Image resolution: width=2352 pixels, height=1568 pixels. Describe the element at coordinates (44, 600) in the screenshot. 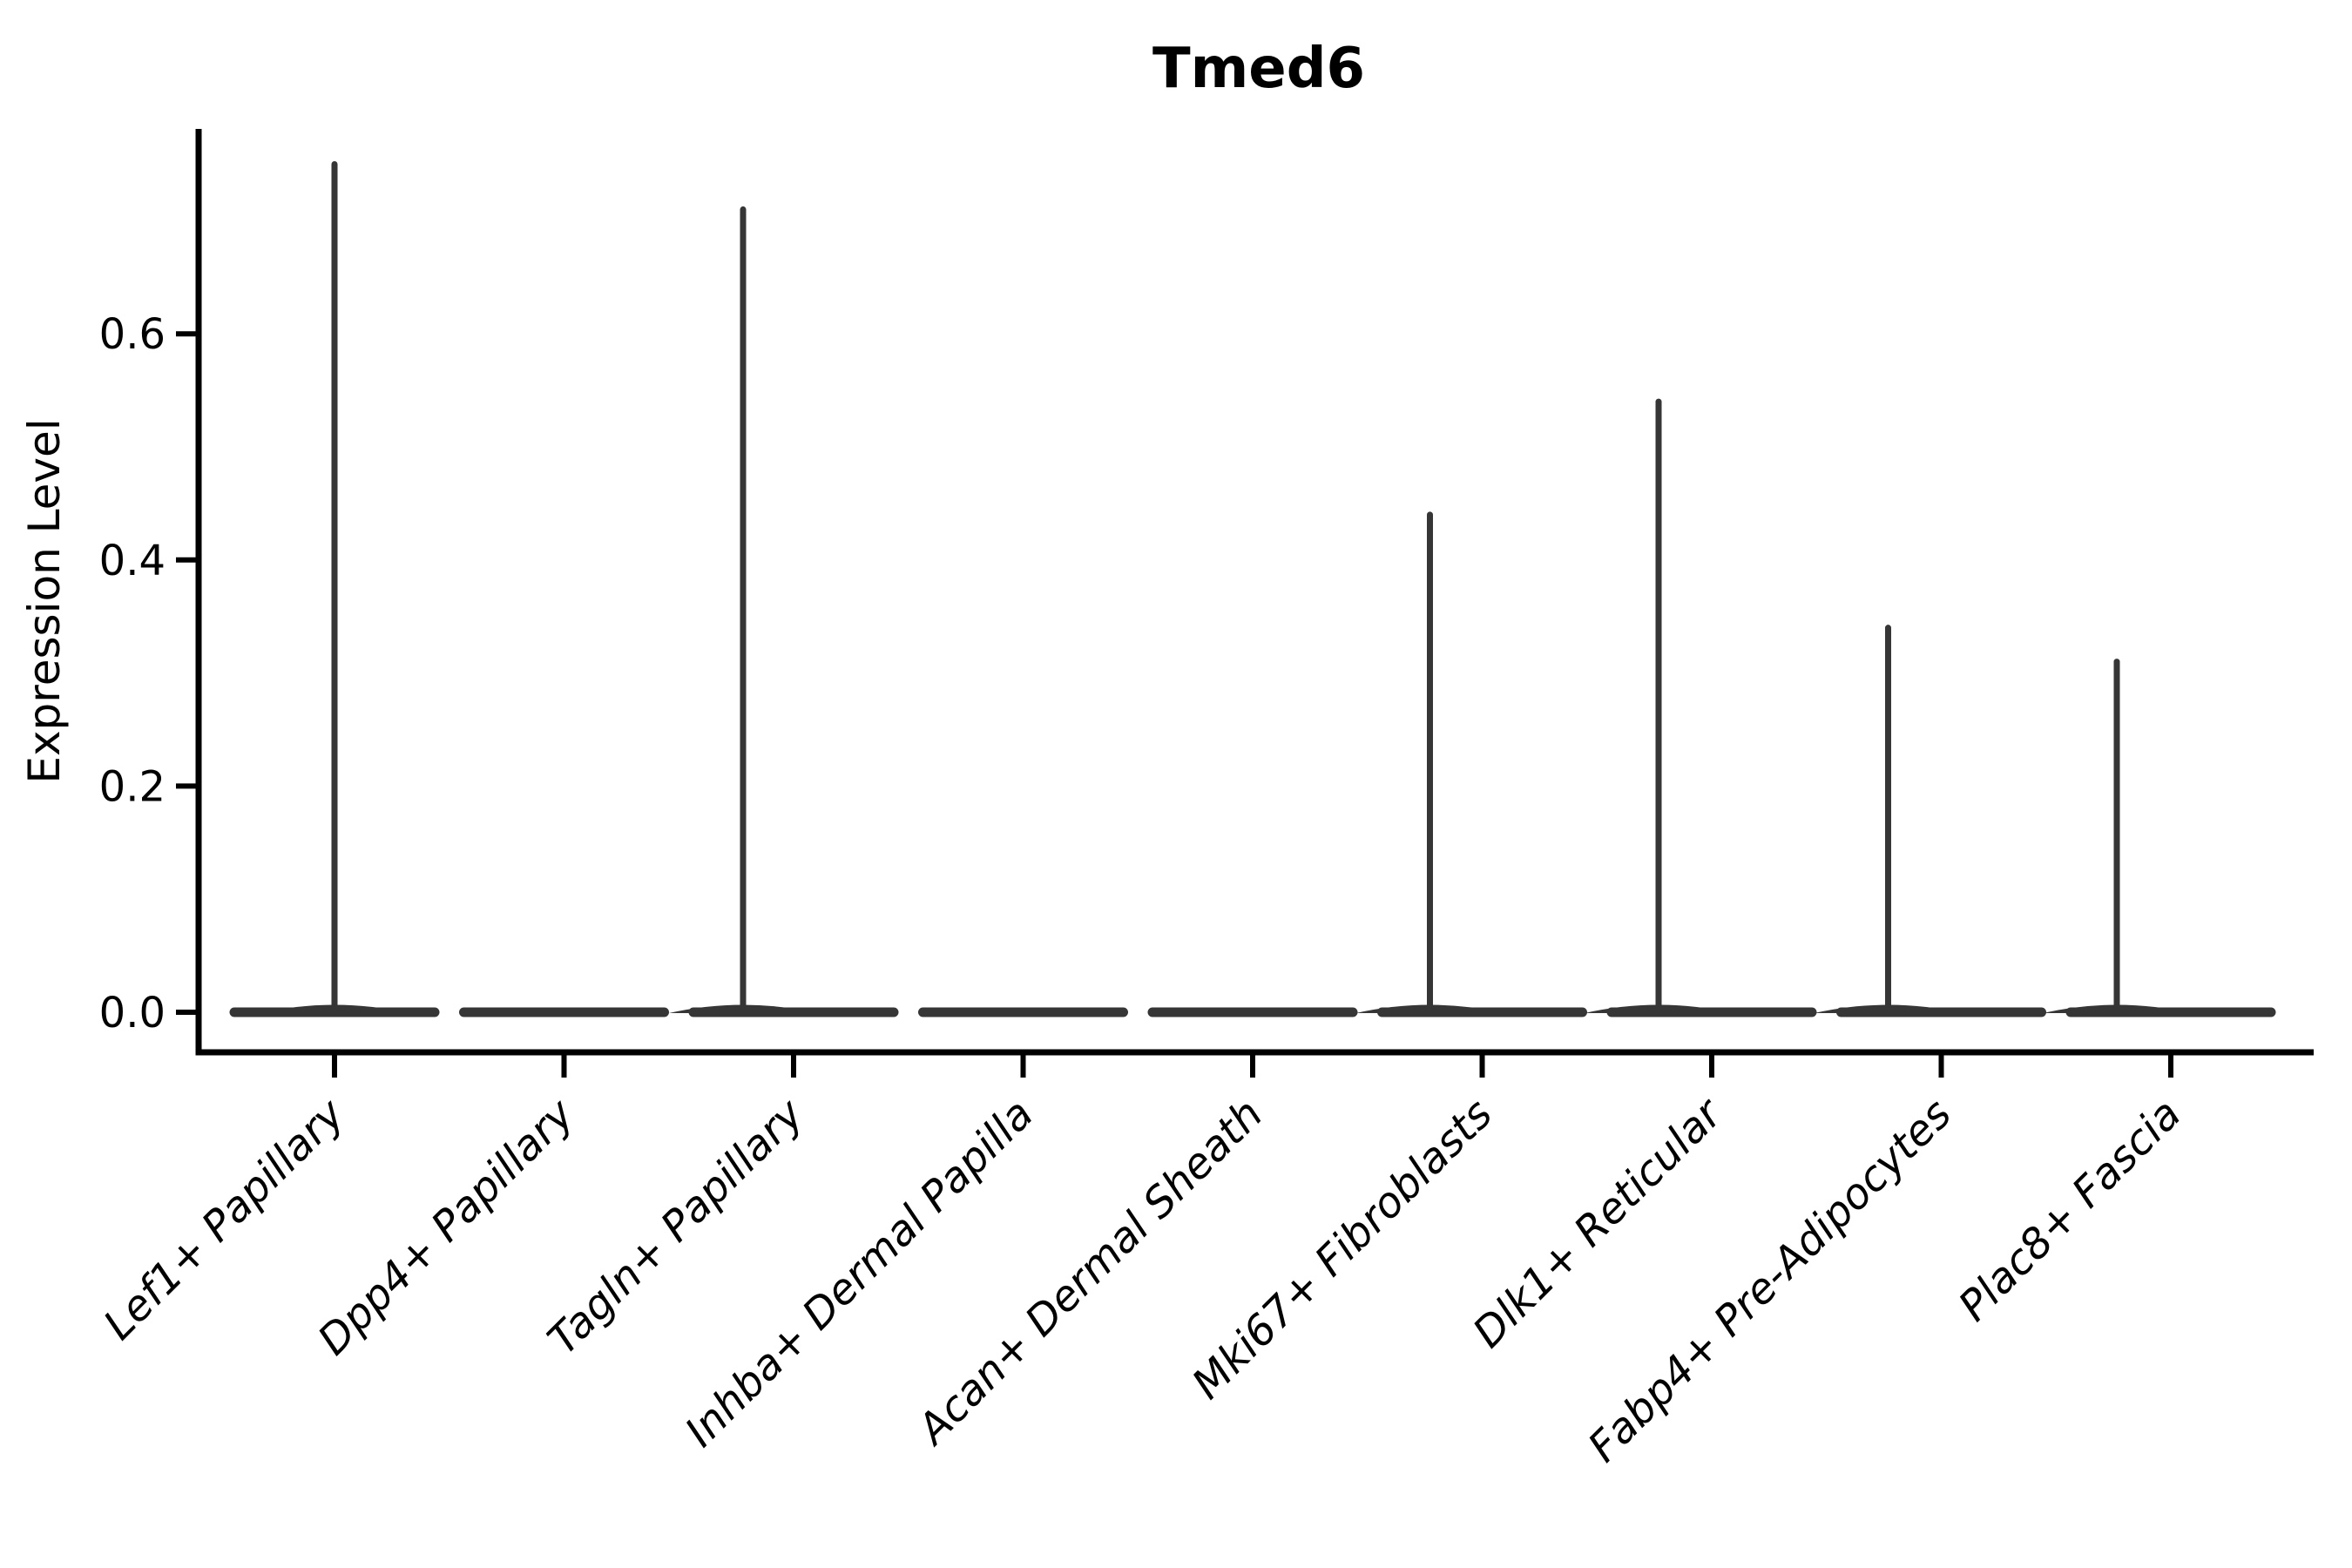

I see `y-axis-label: Expression Level` at that location.